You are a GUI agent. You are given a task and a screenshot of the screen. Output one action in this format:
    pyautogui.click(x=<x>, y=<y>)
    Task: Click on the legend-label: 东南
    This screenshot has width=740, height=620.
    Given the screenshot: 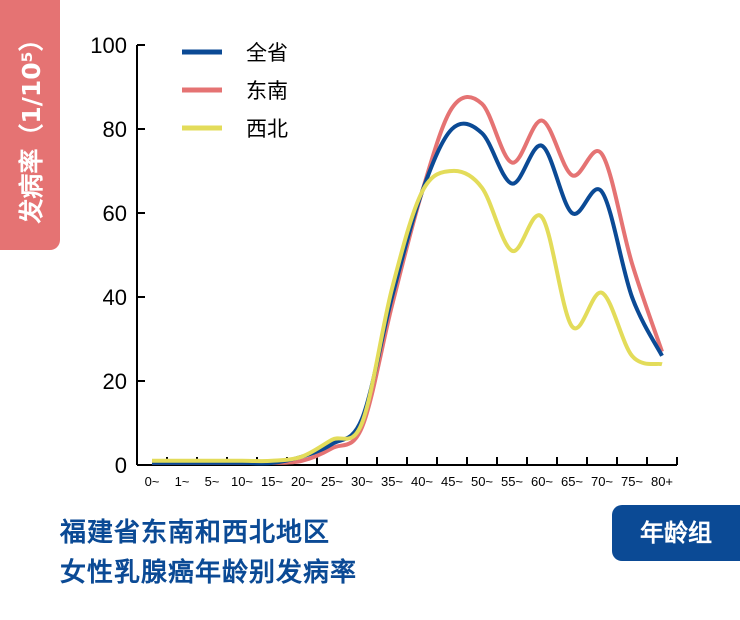 What is the action you would take?
    pyautogui.click(x=267, y=91)
    